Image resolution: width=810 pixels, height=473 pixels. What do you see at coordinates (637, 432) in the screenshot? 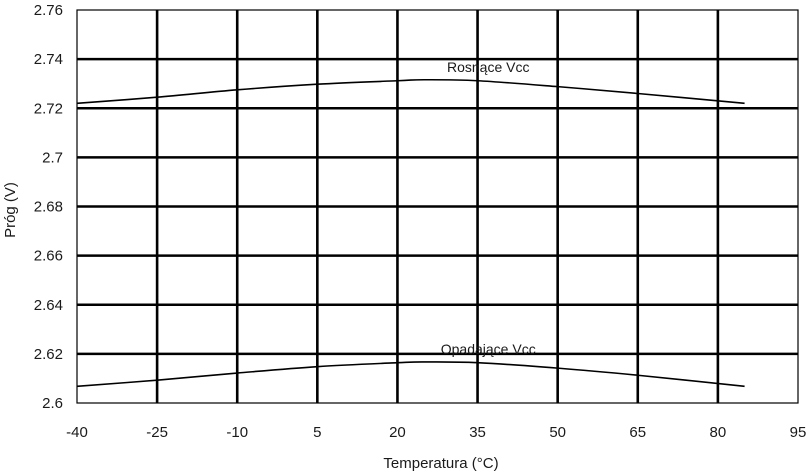
I see `x-tick-label: 65` at bounding box center [637, 432].